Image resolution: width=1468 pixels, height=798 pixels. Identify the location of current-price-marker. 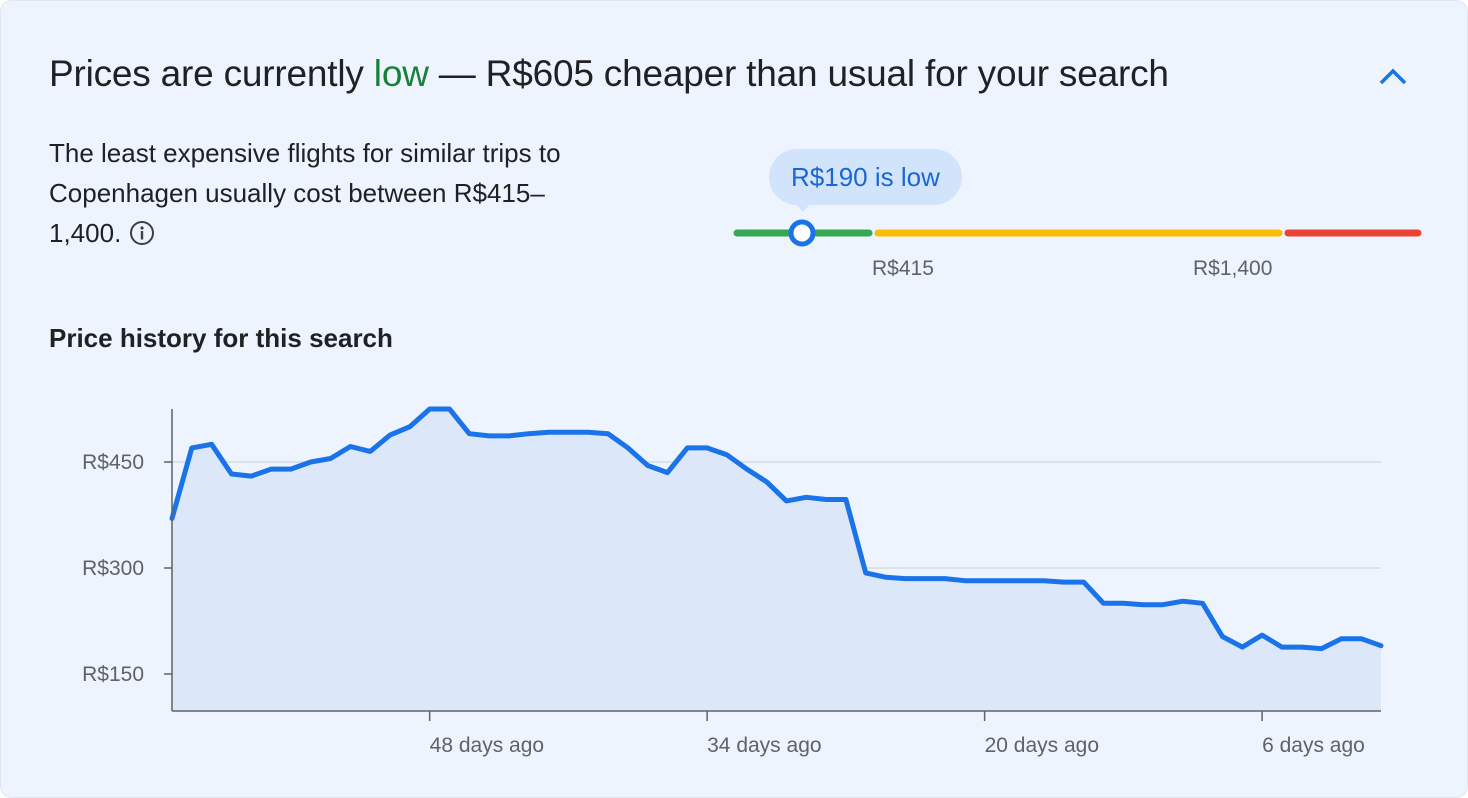
(802, 233).